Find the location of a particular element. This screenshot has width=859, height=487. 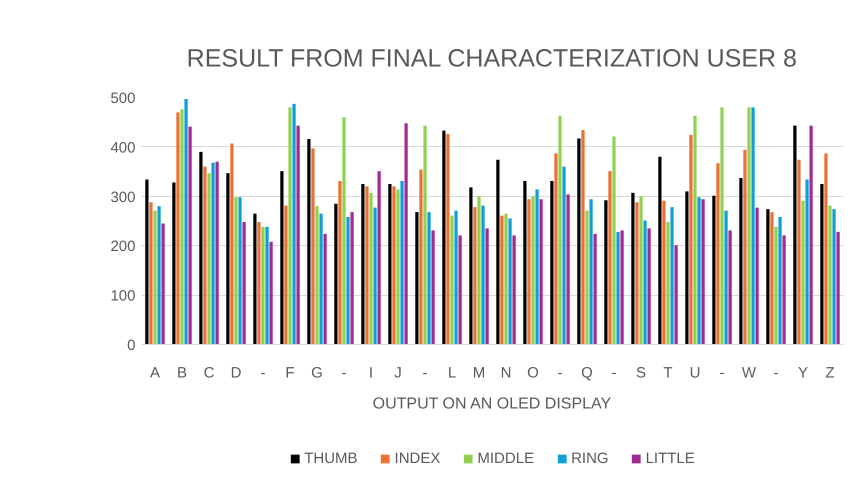

legend-label: THUMB is located at coordinates (331, 458).